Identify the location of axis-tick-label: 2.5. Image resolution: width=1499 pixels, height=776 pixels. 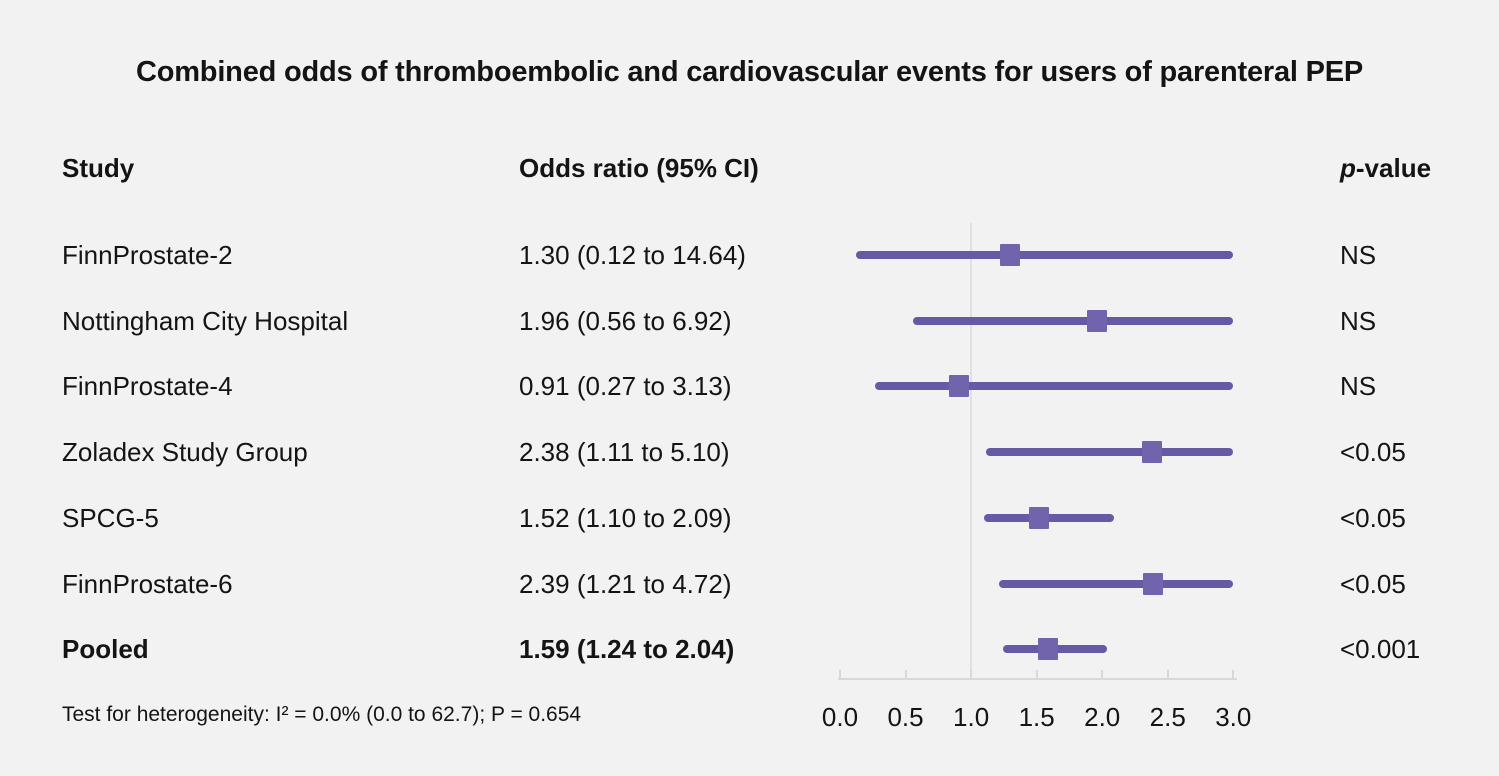
(1167, 717).